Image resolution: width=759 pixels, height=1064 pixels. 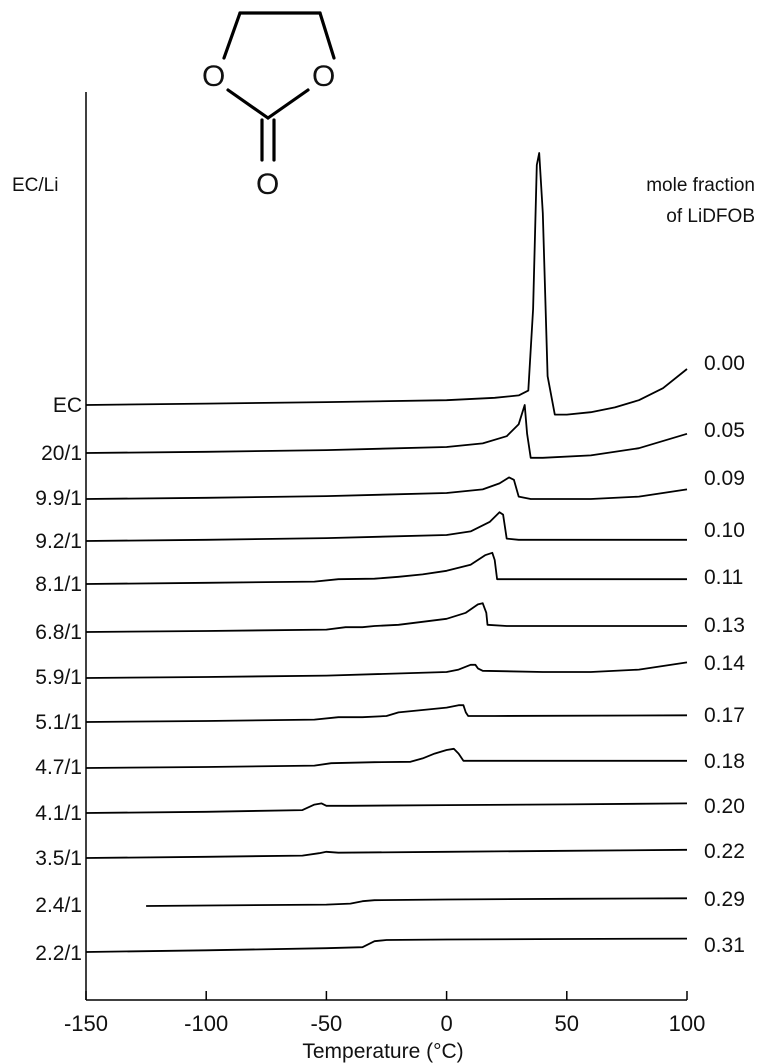 I want to click on right-header-line-2: of LiDFOB, so click(x=710, y=216).